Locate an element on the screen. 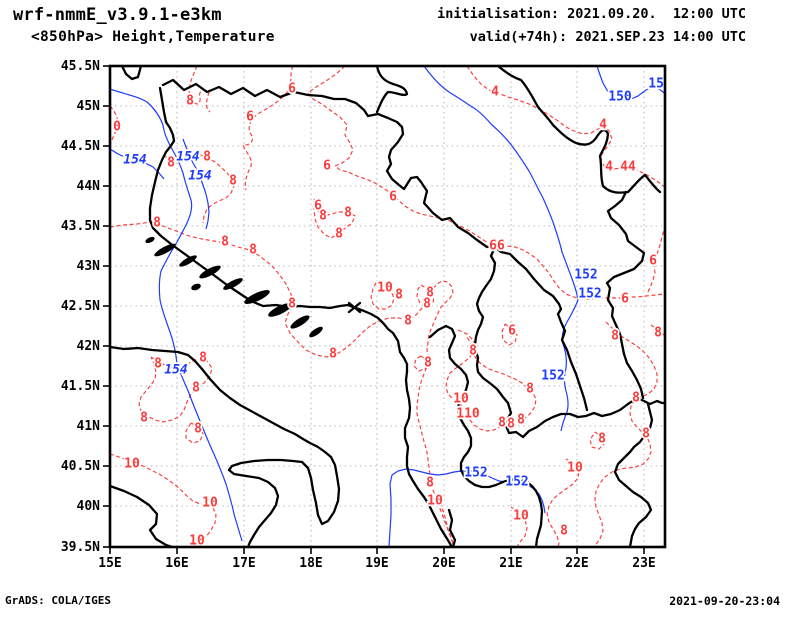 Image resolution: width=800 pixels, height=618 pixels. x-axis-label: 15E is located at coordinates (109, 563).